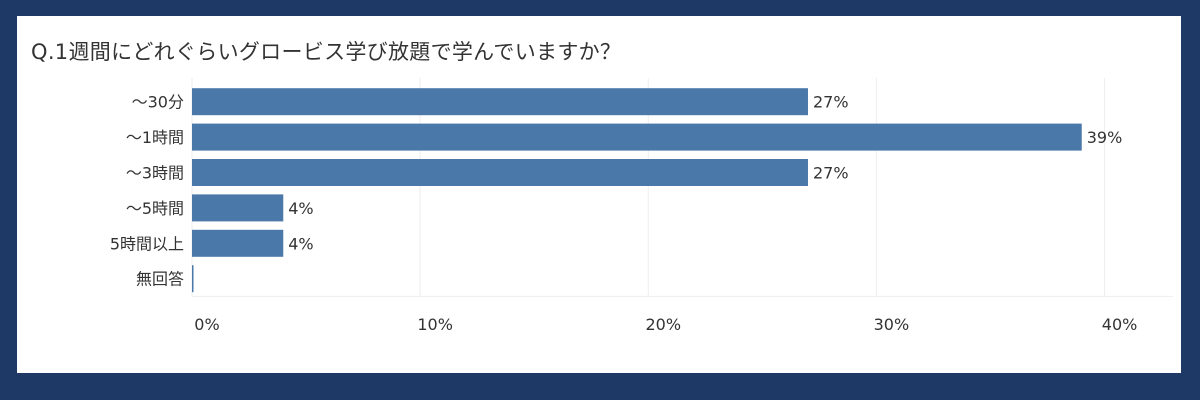 The width and height of the screenshot is (1200, 400). Describe the element at coordinates (206, 324) in the screenshot. I see `x-tick-label: 0%` at that location.